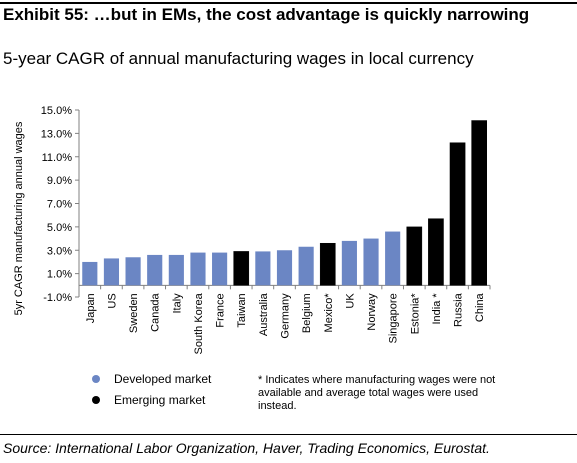  I want to click on x-tick-label: Estonia*, so click(415, 314).